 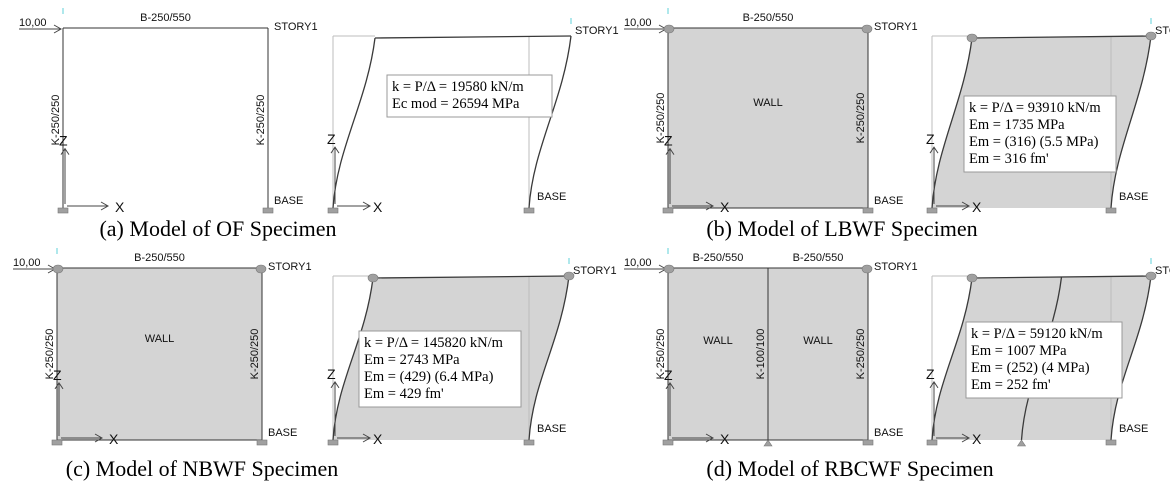 What do you see at coordinates (58, 29) in the screenshot?
I see `level-arrowhead` at bounding box center [58, 29].